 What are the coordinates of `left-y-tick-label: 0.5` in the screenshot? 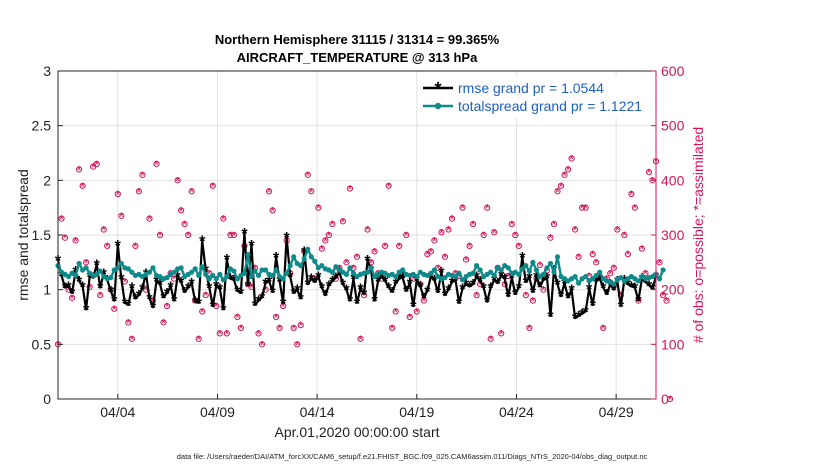 It's located at (42, 344).